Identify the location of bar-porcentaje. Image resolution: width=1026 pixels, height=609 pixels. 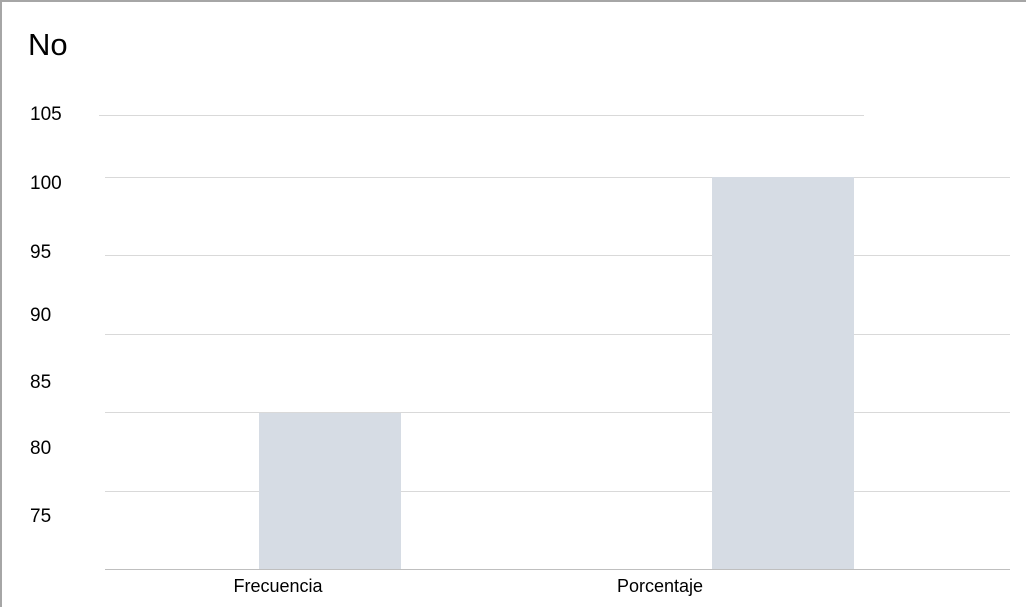
(783, 373).